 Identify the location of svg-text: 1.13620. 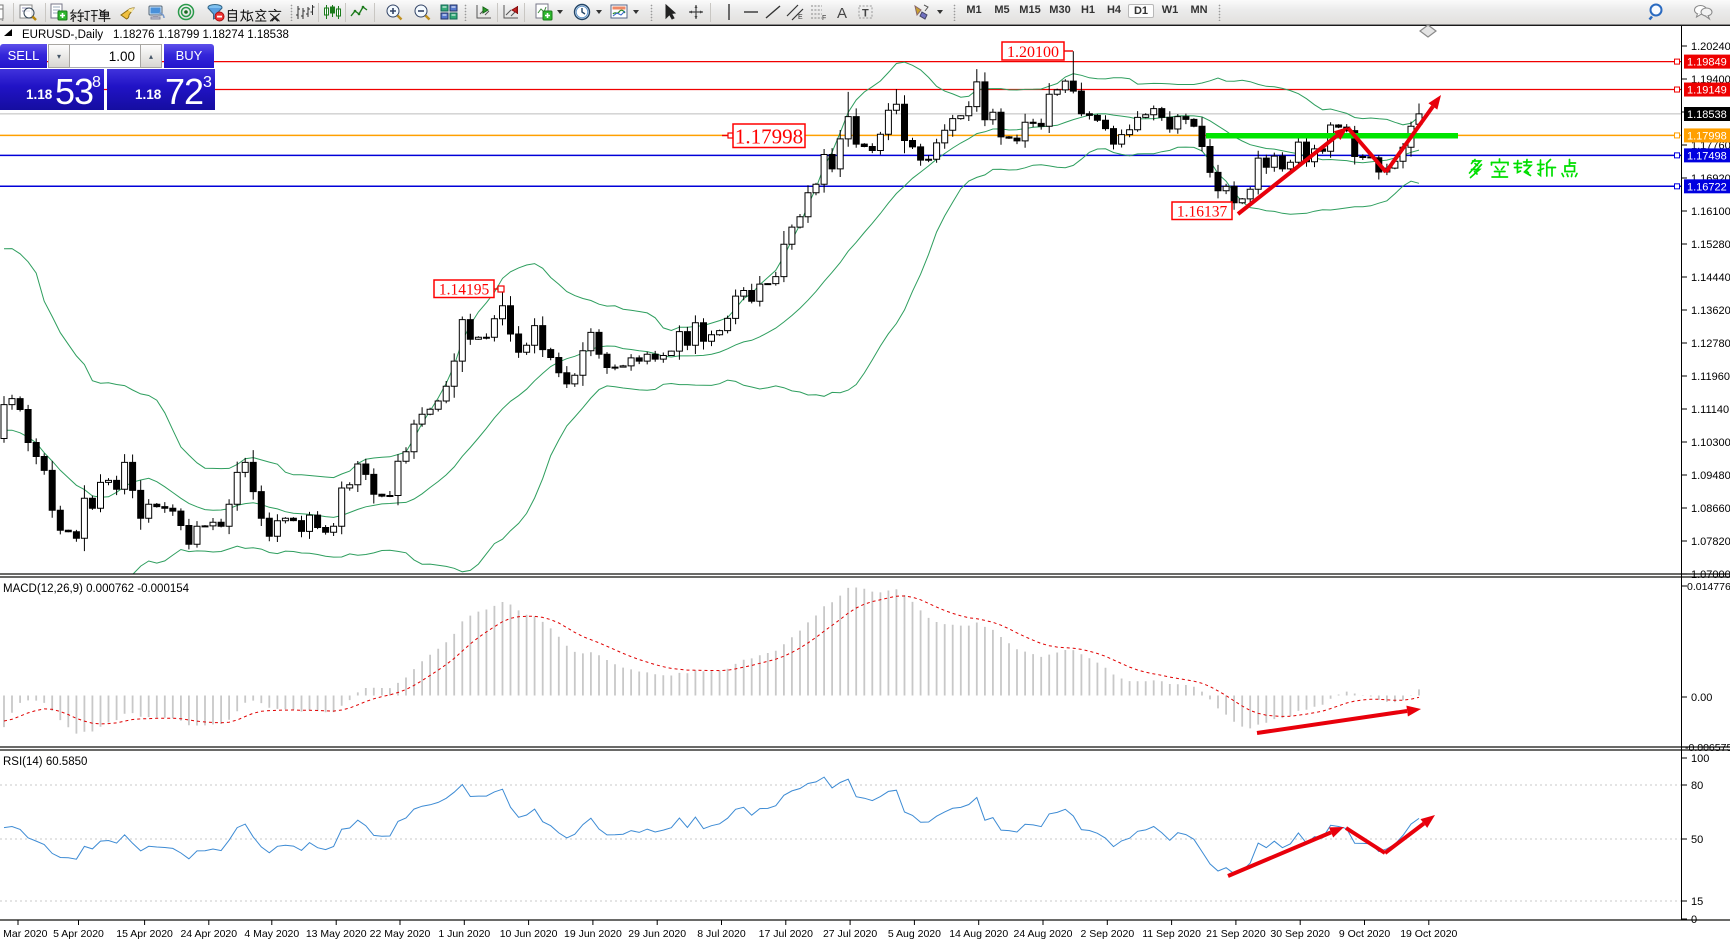
(1710, 311).